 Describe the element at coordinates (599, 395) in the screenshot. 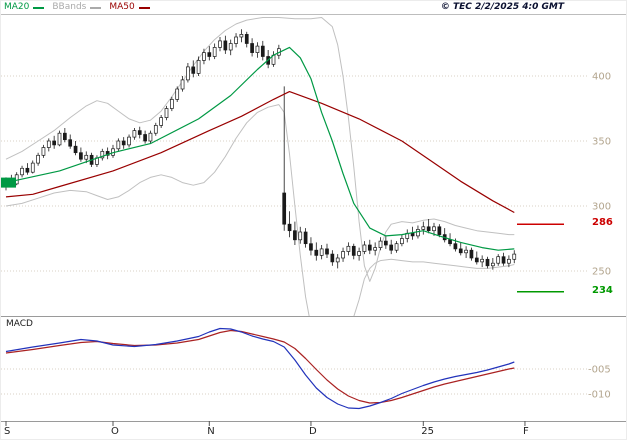

I see `macd-axis-label: -010` at that location.